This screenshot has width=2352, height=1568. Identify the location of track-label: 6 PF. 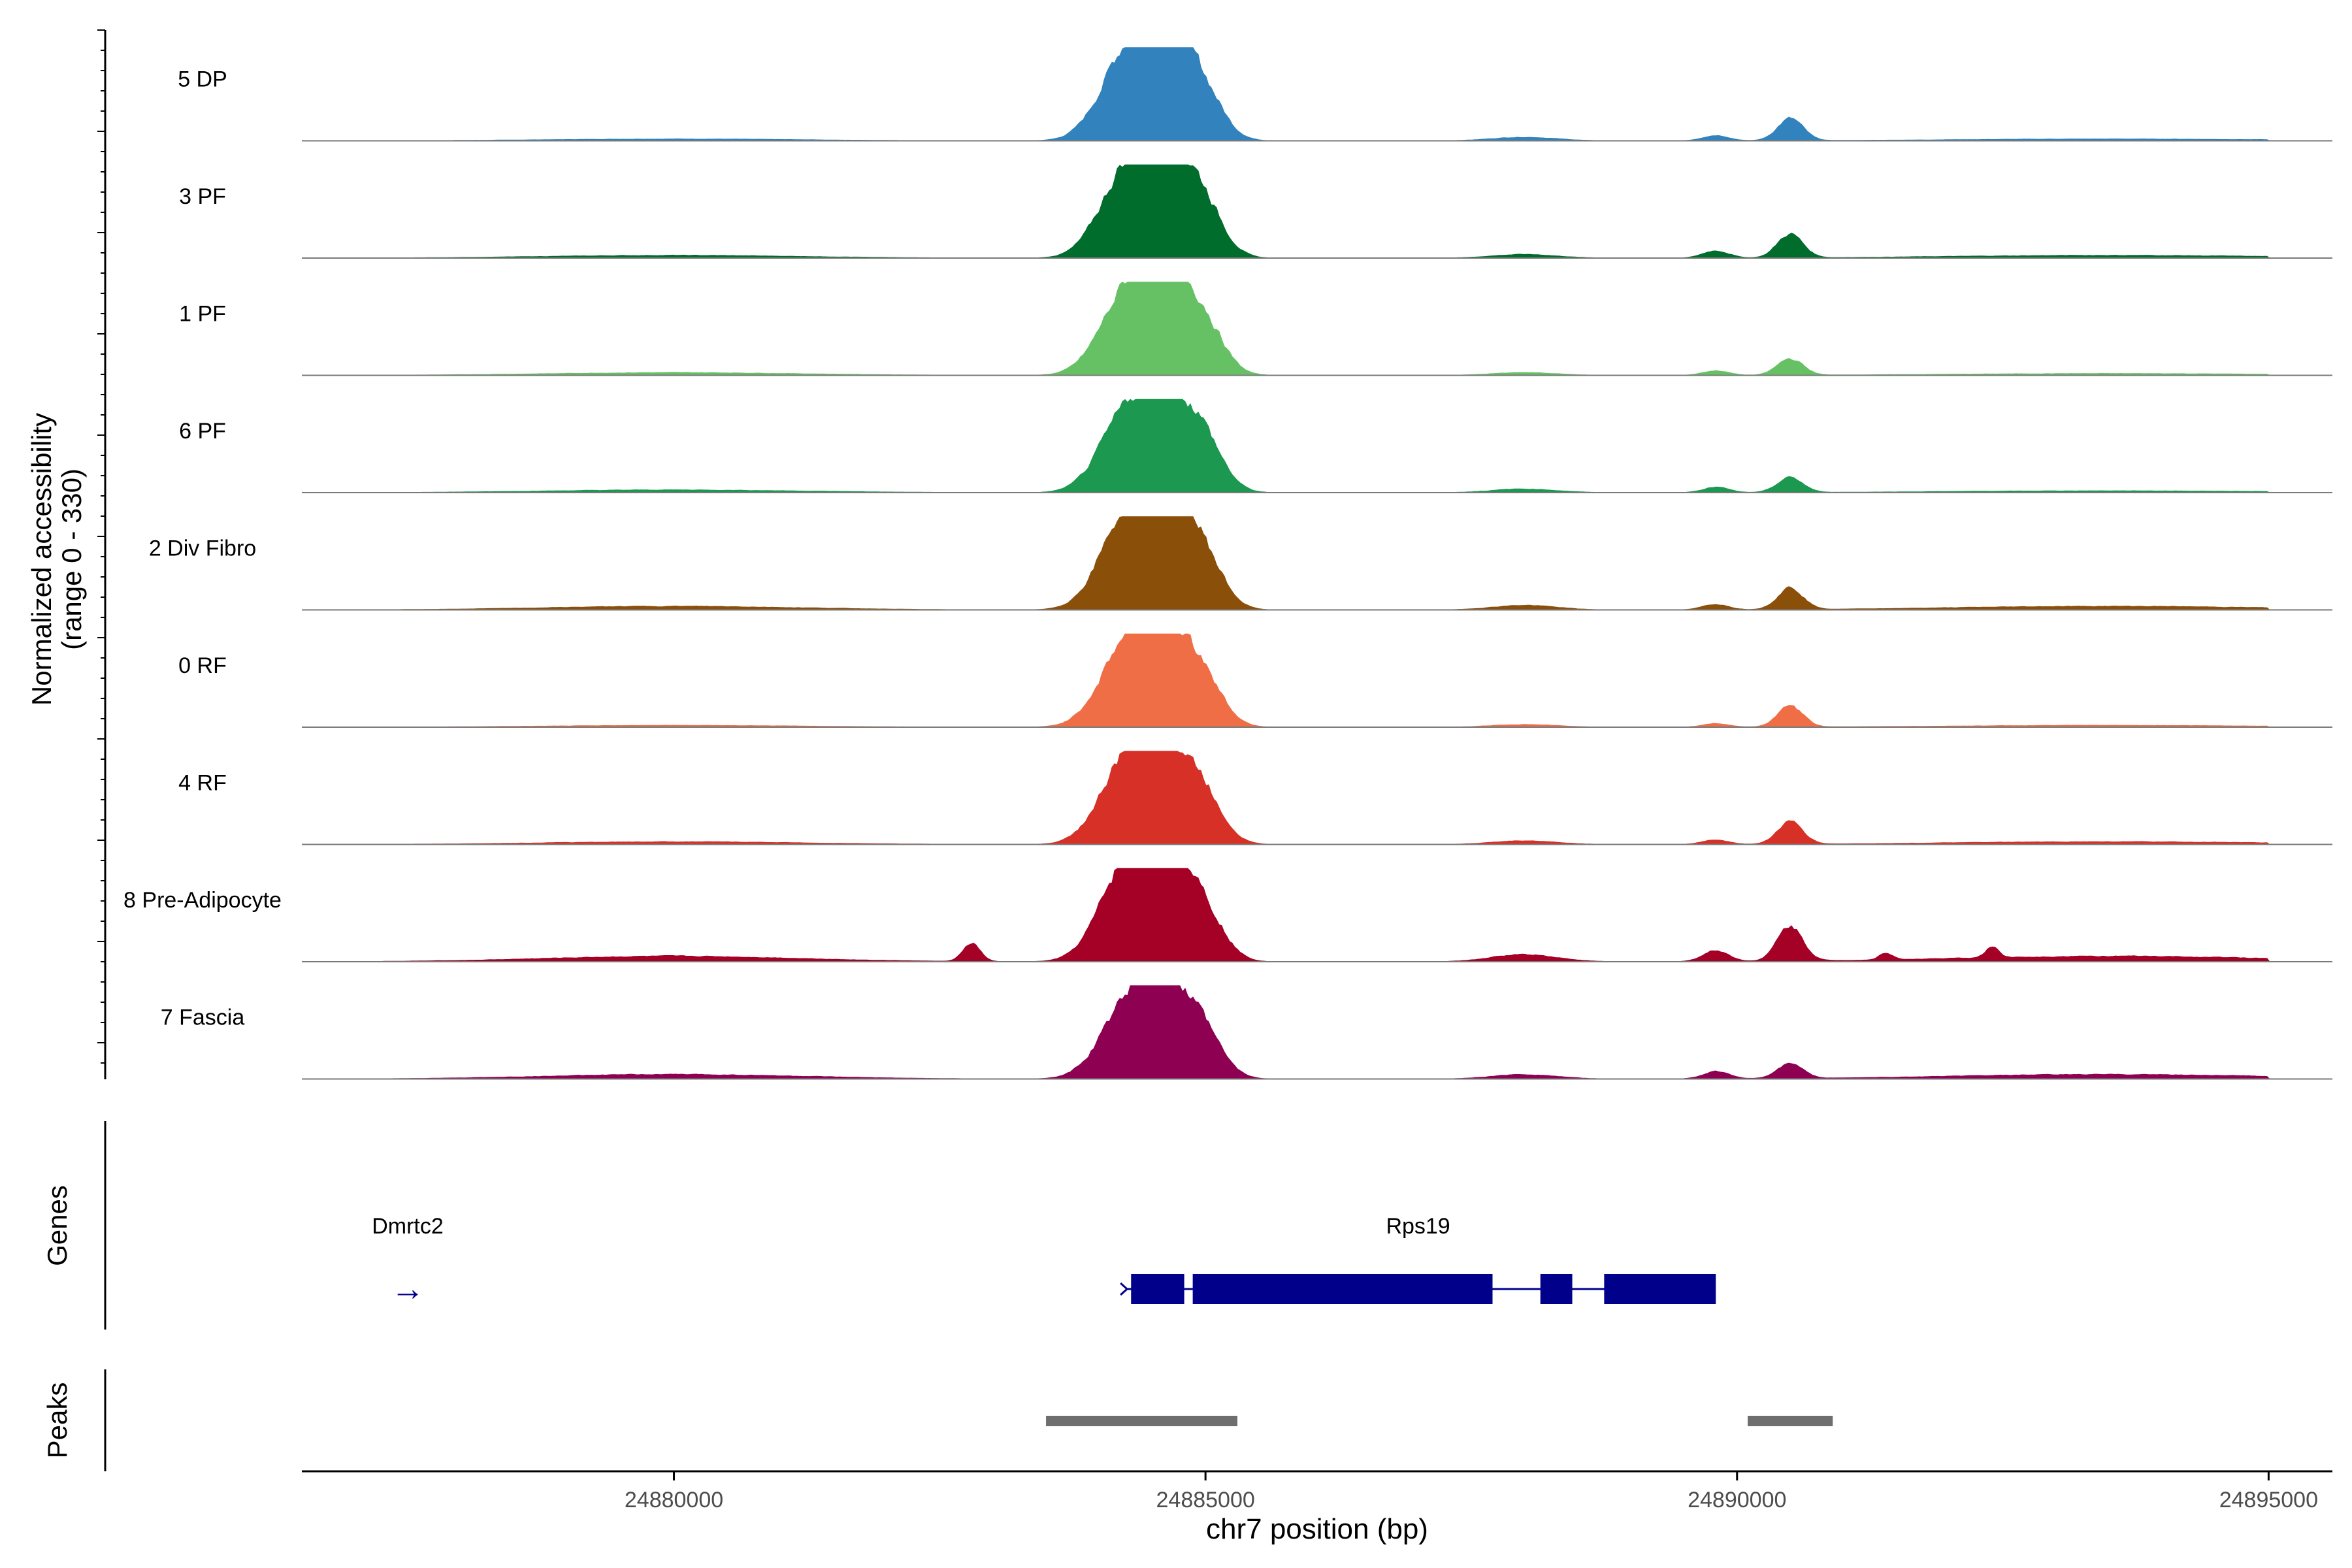
(202, 431).